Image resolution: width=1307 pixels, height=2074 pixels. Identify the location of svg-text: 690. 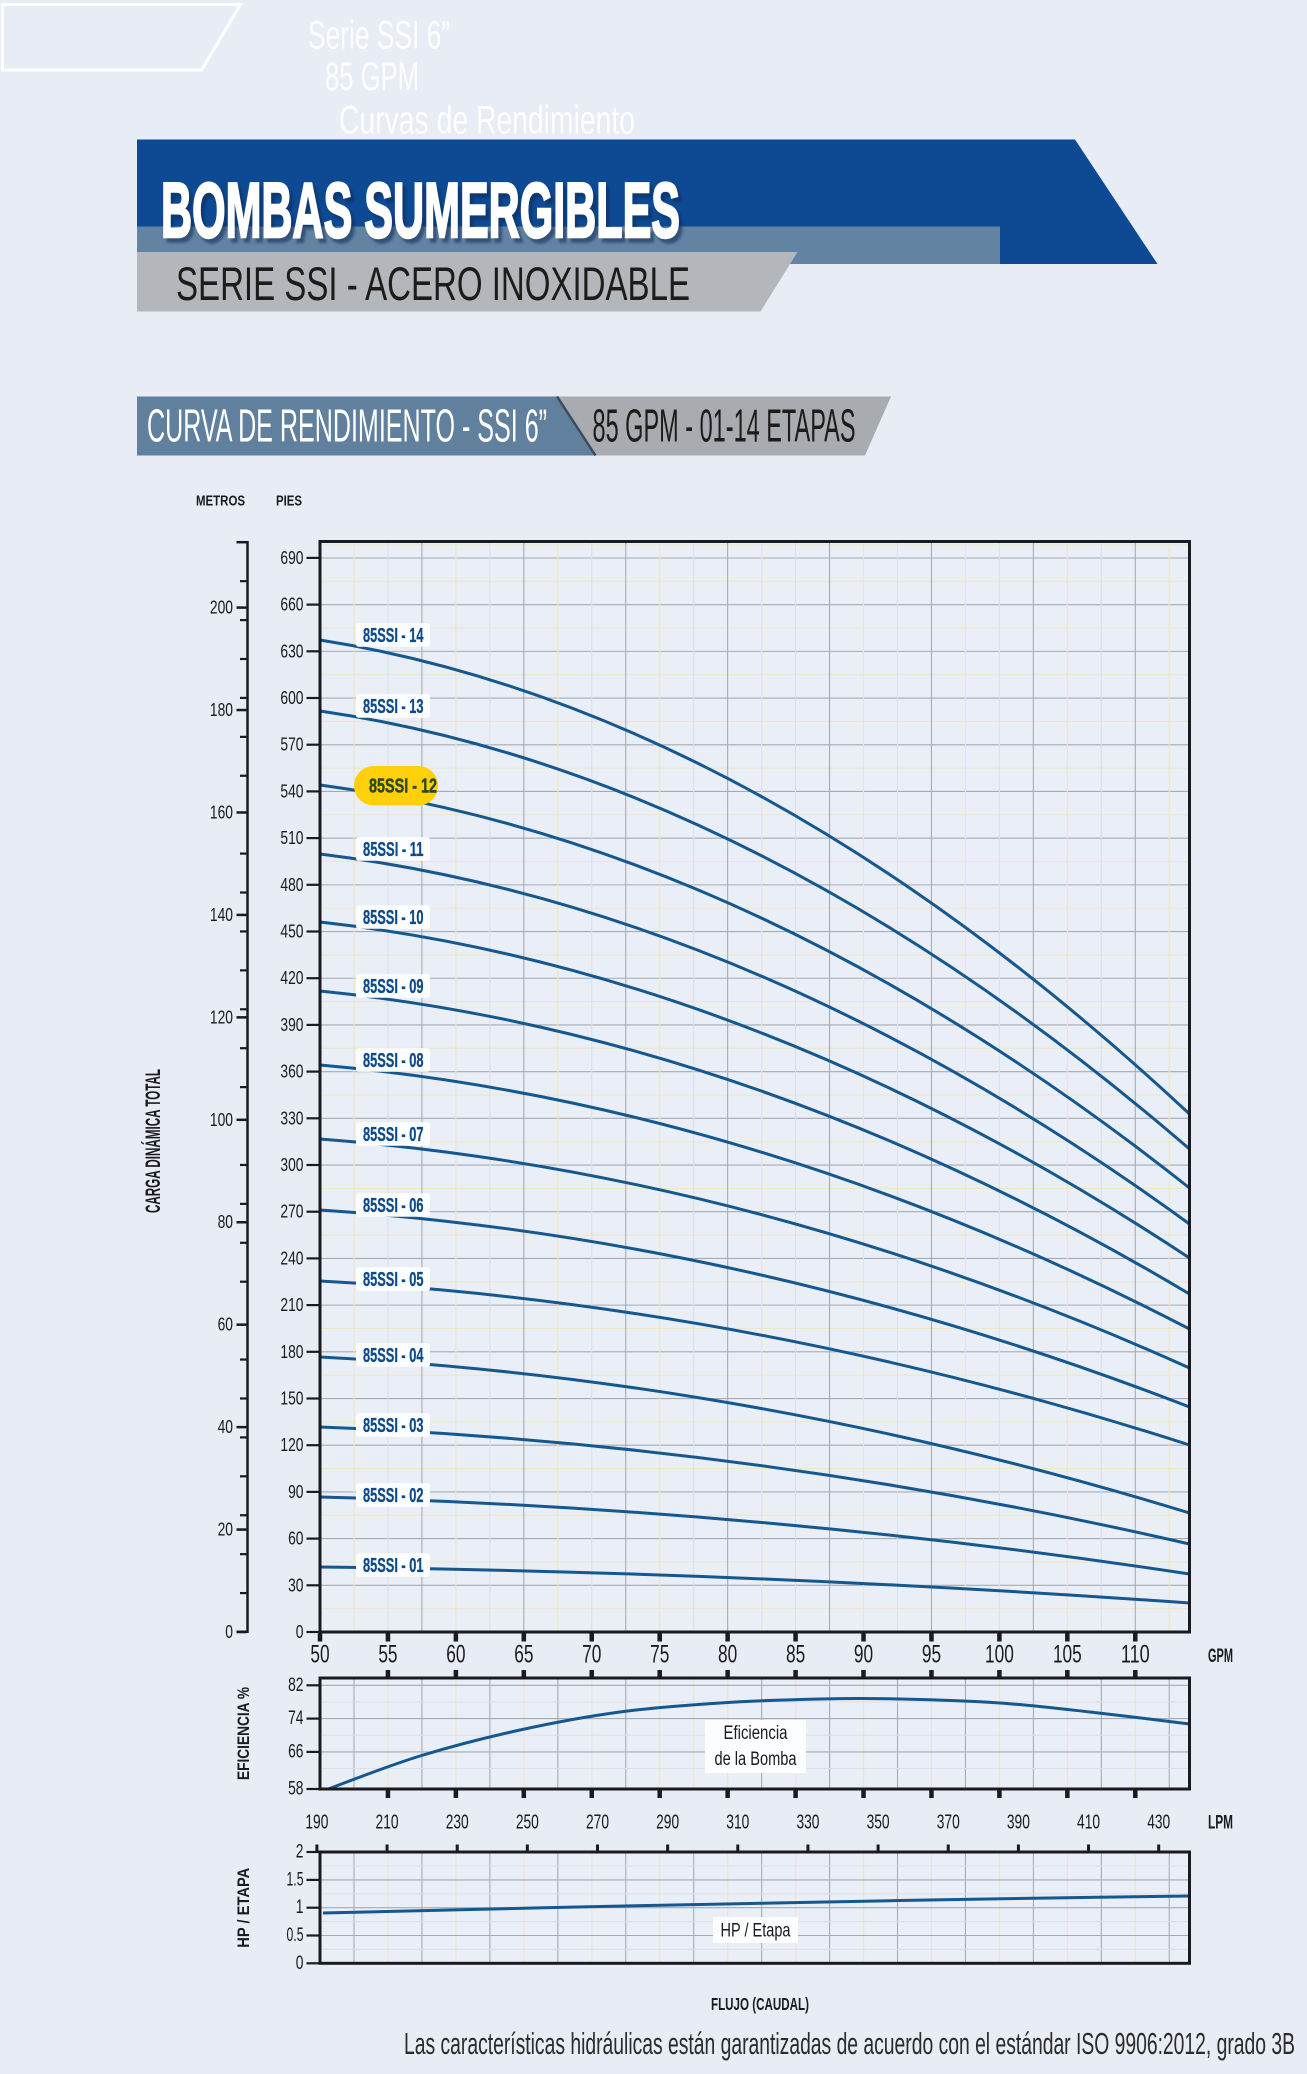
(291, 558).